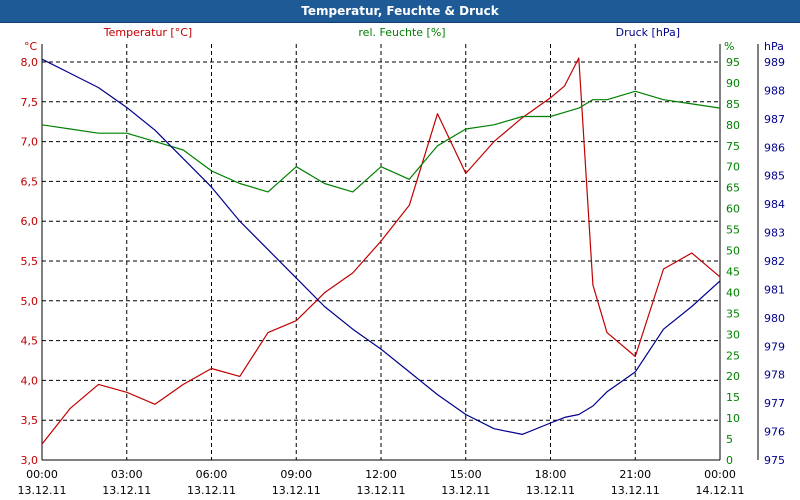 Image resolution: width=800 pixels, height=500 pixels. What do you see at coordinates (774, 346) in the screenshot?
I see `pressure-tick-label: 979` at bounding box center [774, 346].